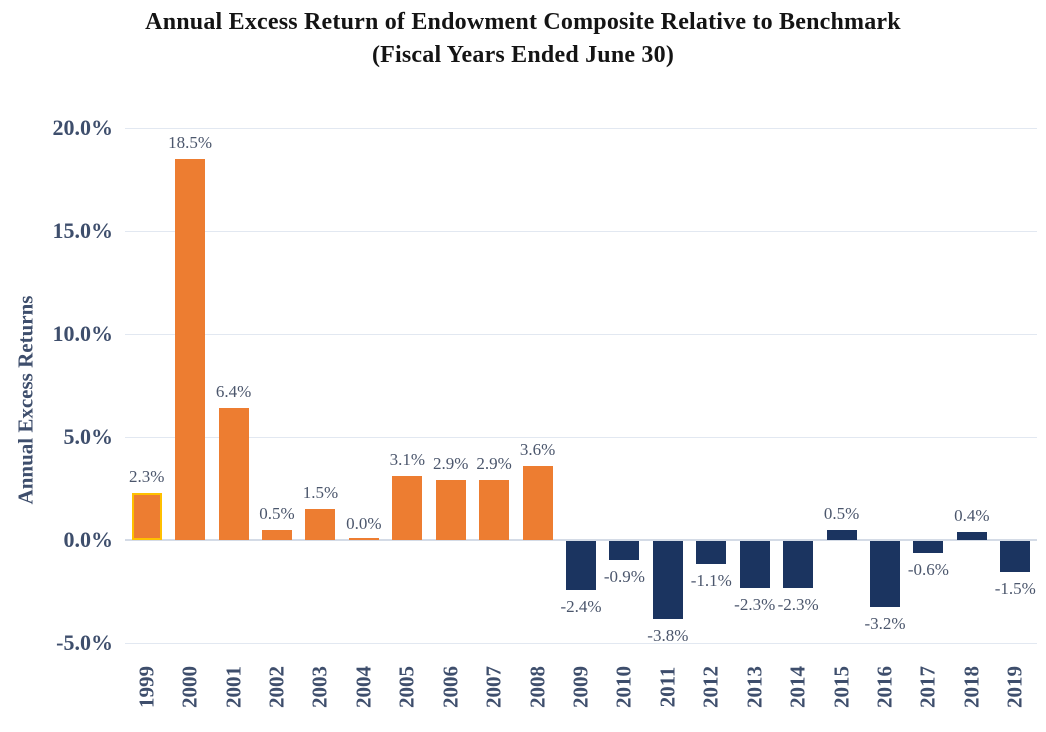 The image size is (1046, 732). I want to click on bar-1999, so click(146, 516).